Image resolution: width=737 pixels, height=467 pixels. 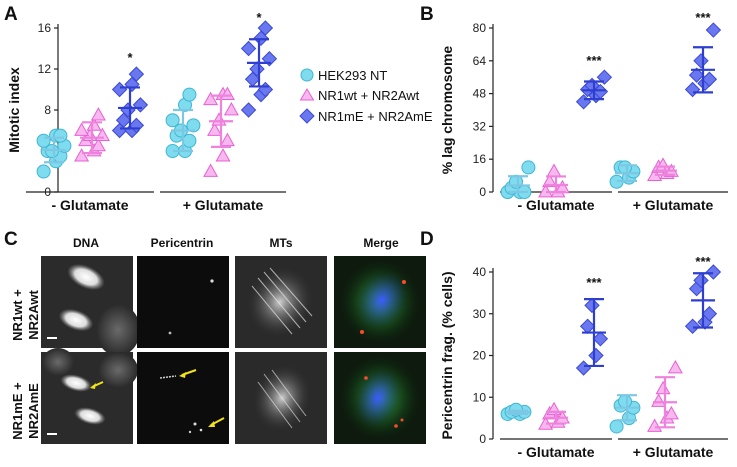 What do you see at coordinates (427, 239) in the screenshot?
I see `panel-letter-d: D` at bounding box center [427, 239].